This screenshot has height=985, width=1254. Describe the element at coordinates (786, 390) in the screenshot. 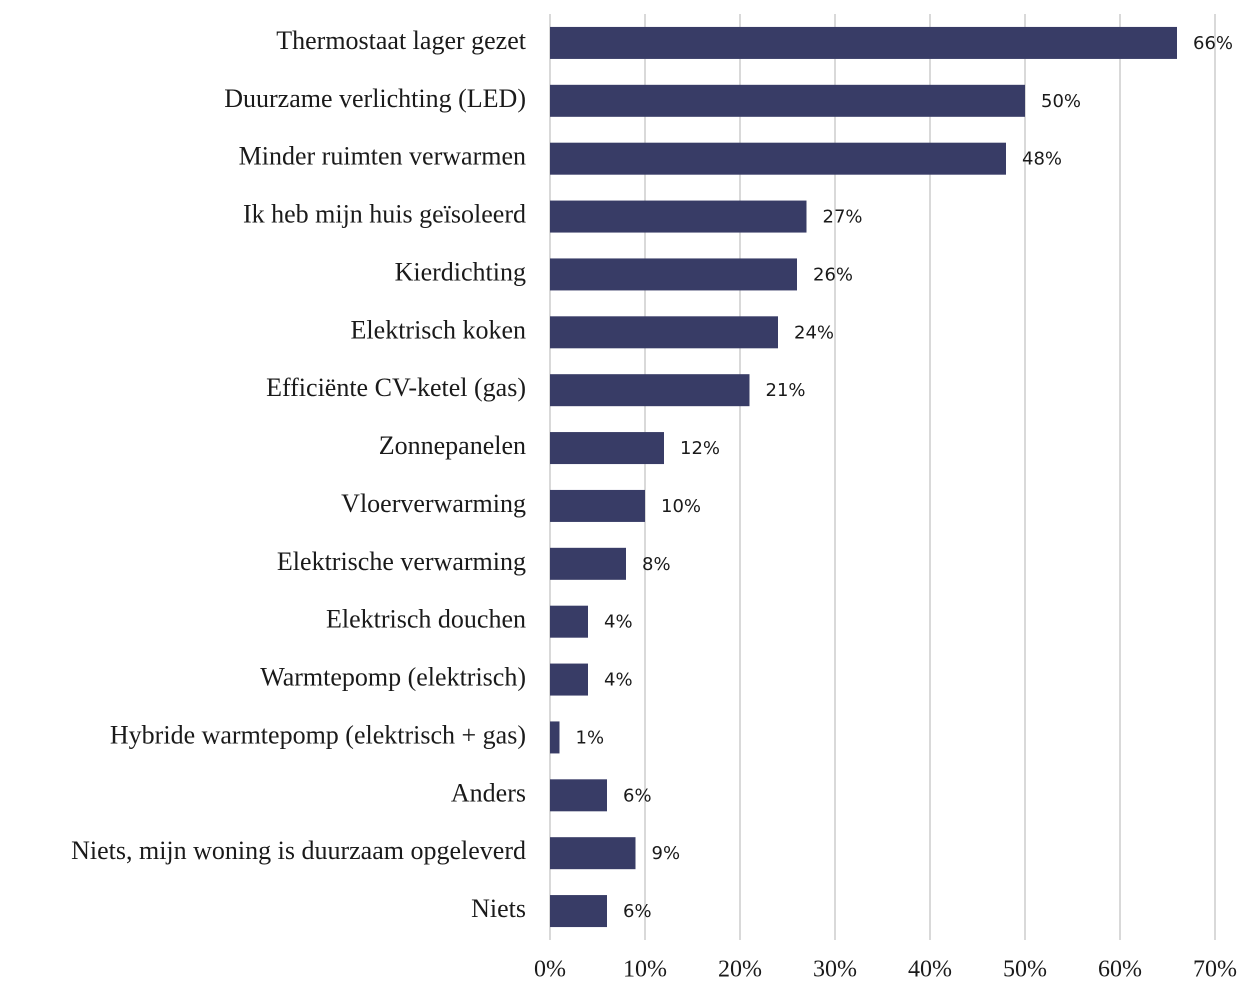

I see `value-label: 21%` at that location.